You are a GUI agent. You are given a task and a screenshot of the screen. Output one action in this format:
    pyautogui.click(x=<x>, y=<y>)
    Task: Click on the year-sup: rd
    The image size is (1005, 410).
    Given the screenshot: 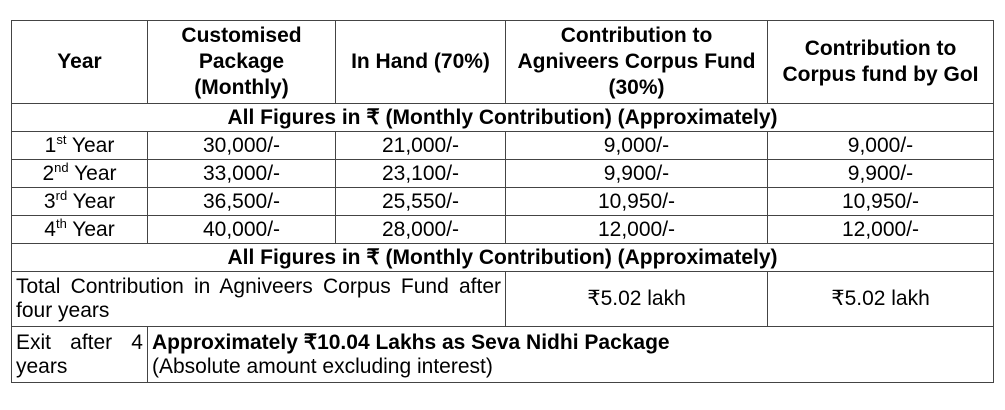 What is the action you would take?
    pyautogui.click(x=61, y=195)
    